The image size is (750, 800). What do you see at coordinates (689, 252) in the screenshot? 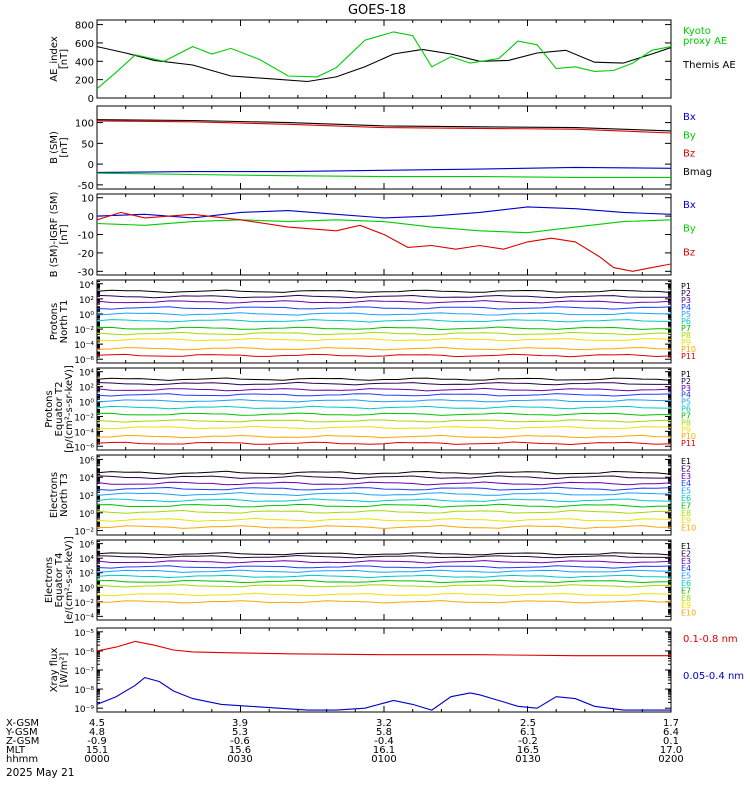
I see `legend-label: Bz` at bounding box center [689, 252].